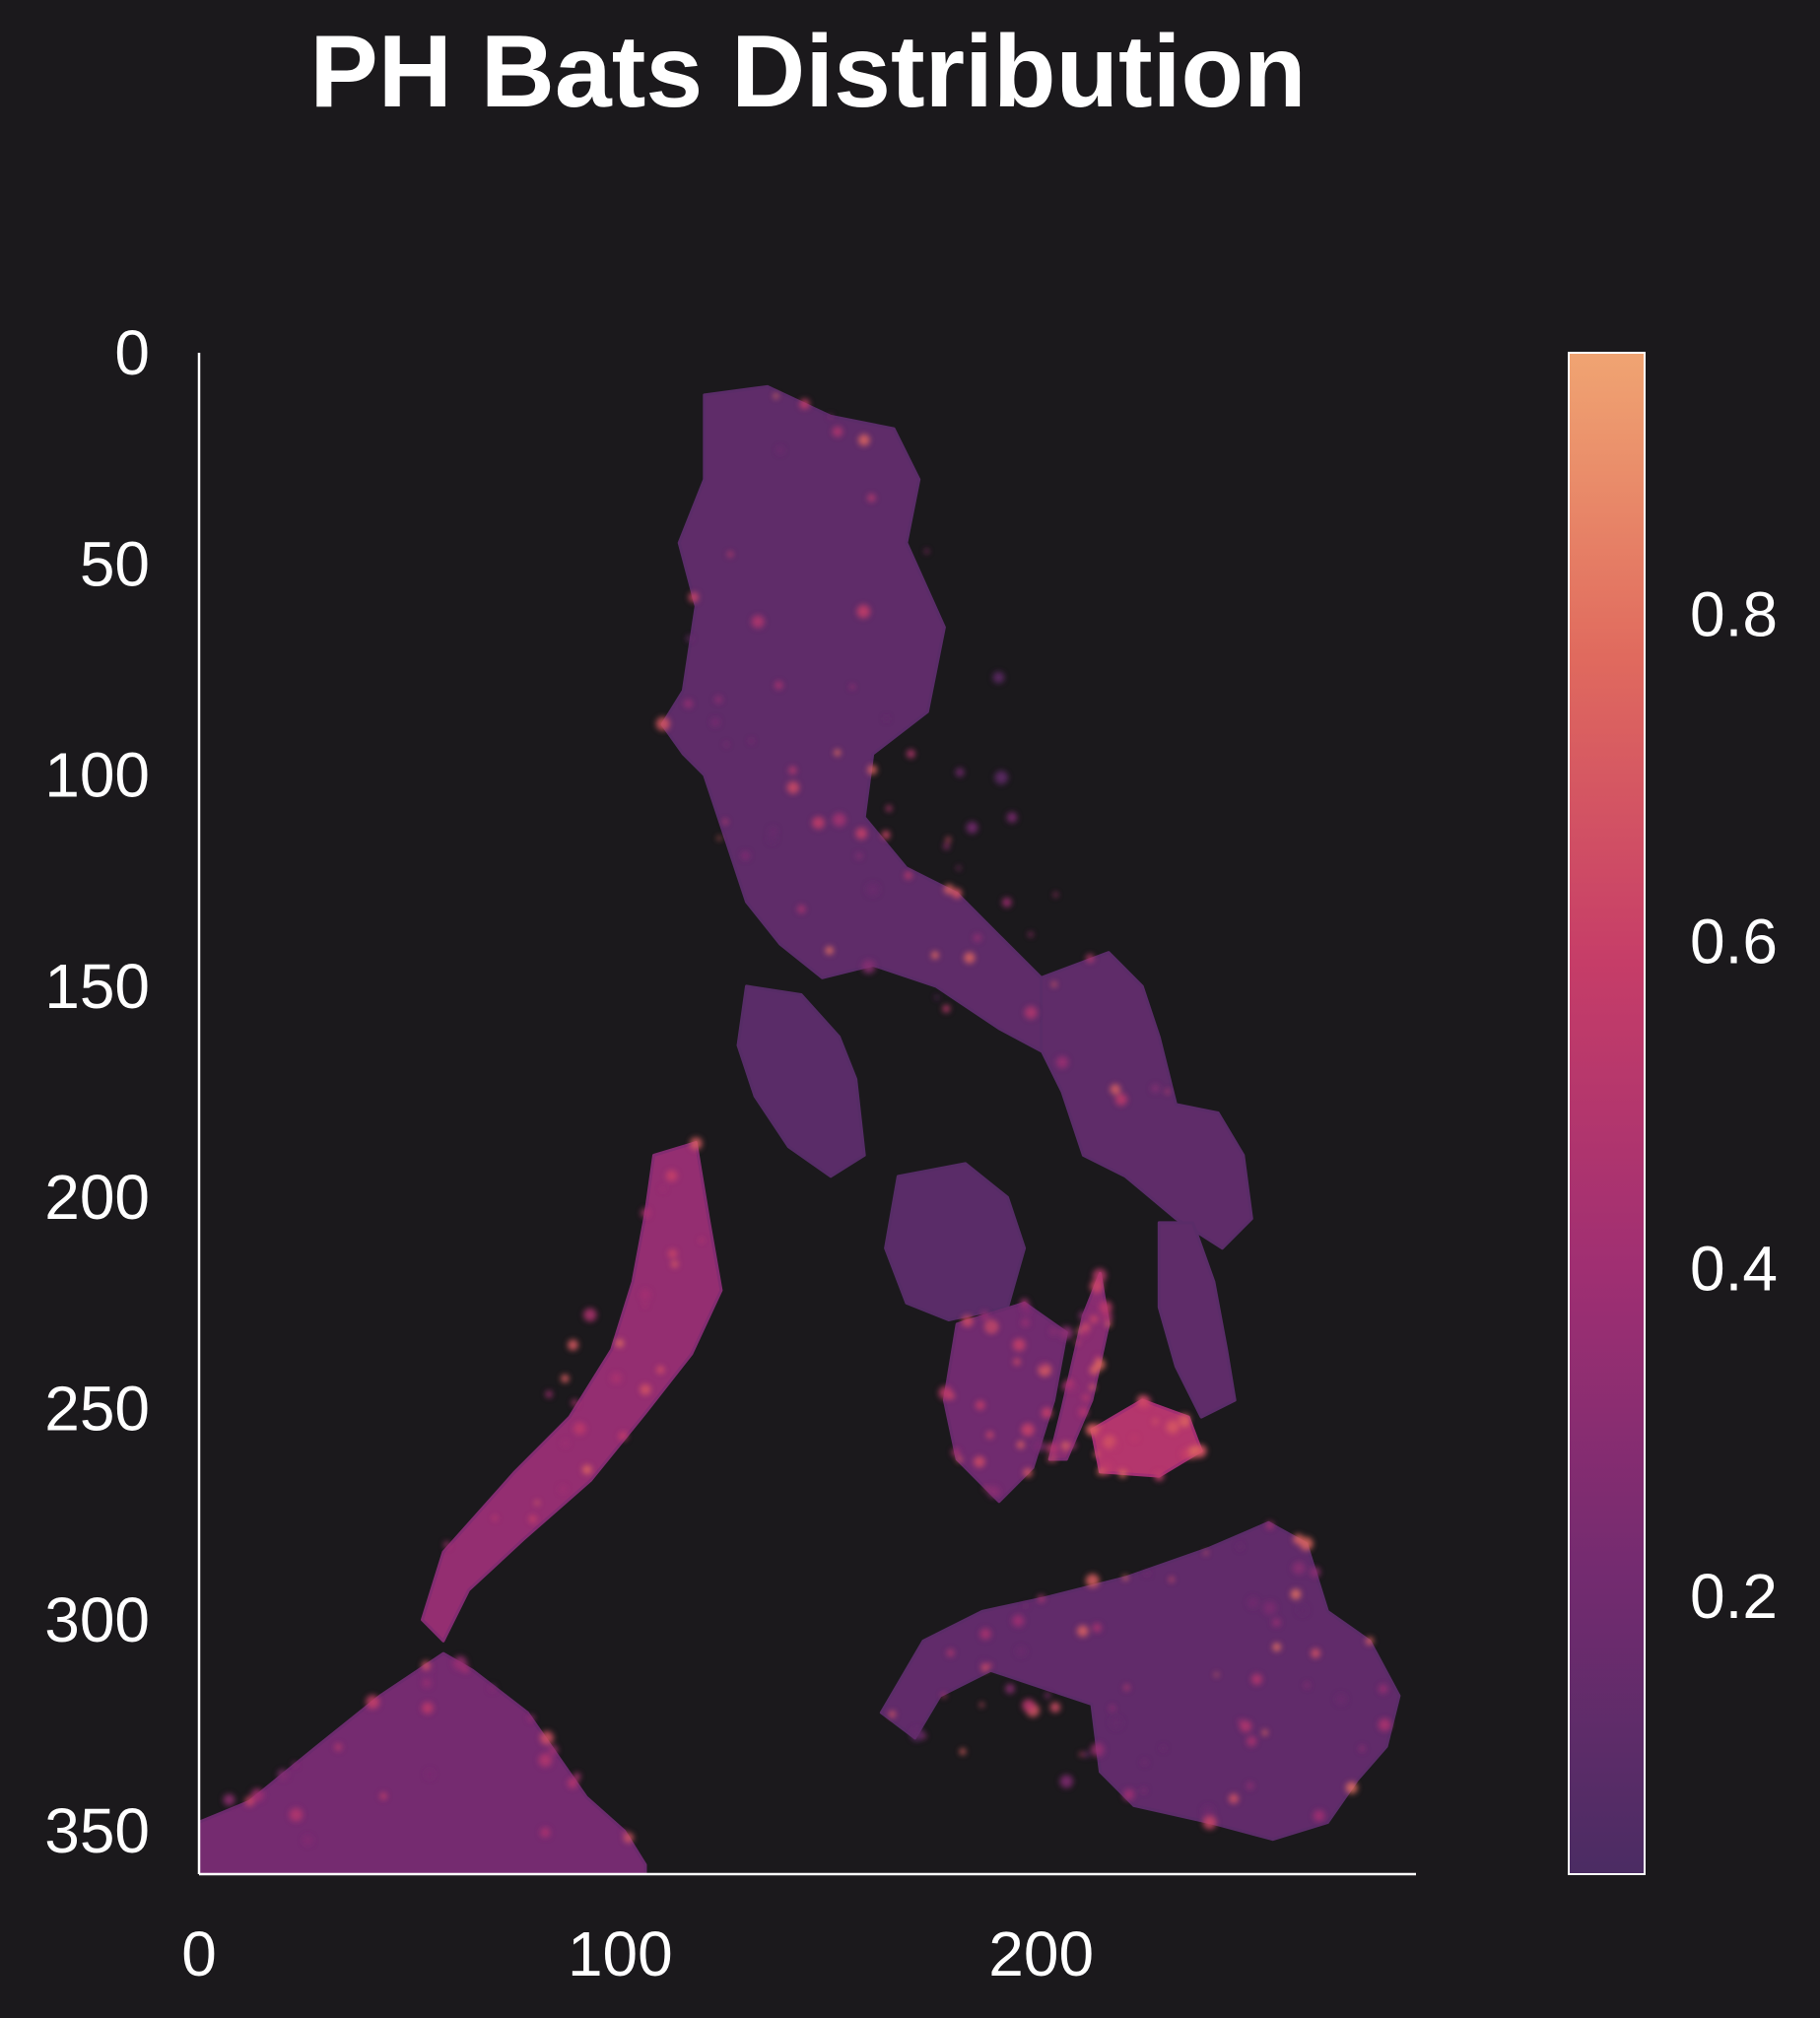 The image size is (1820, 2018). I want to click on x-tick-label: 100, so click(620, 1953).